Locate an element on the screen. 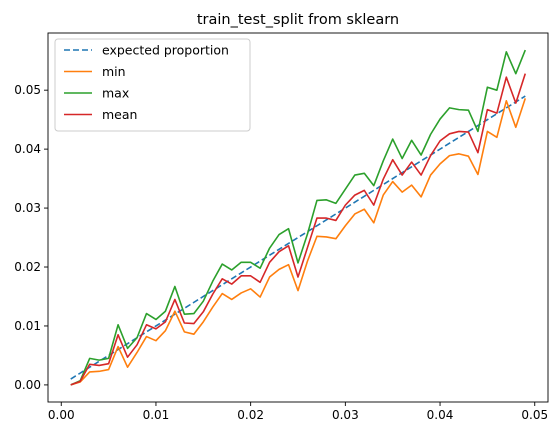 The width and height of the screenshot is (558, 435). y-tick-label: 0.03 is located at coordinates (27, 208).